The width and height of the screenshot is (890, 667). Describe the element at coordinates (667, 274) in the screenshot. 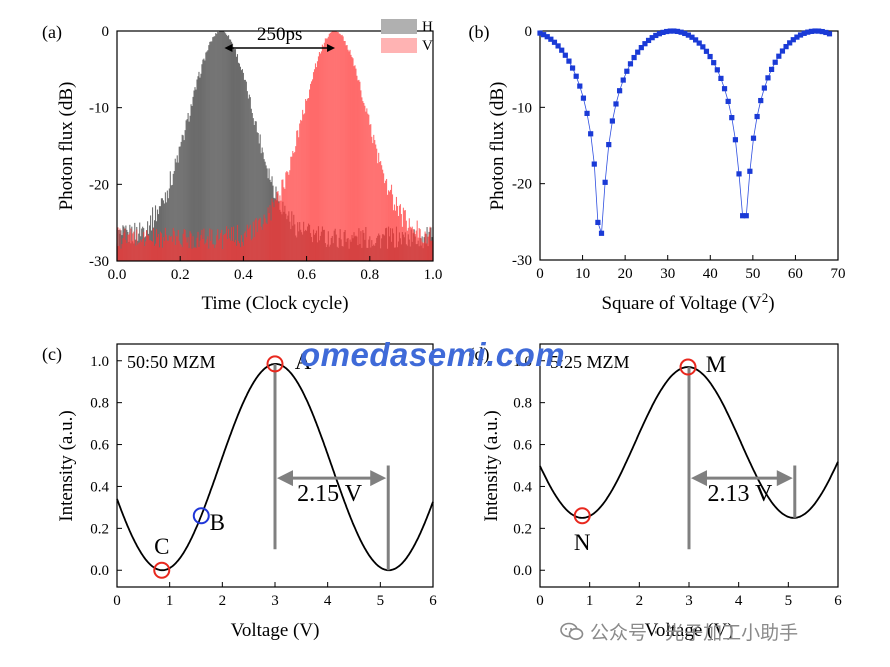

I see `panel-b-xtick-label: 30` at that location.